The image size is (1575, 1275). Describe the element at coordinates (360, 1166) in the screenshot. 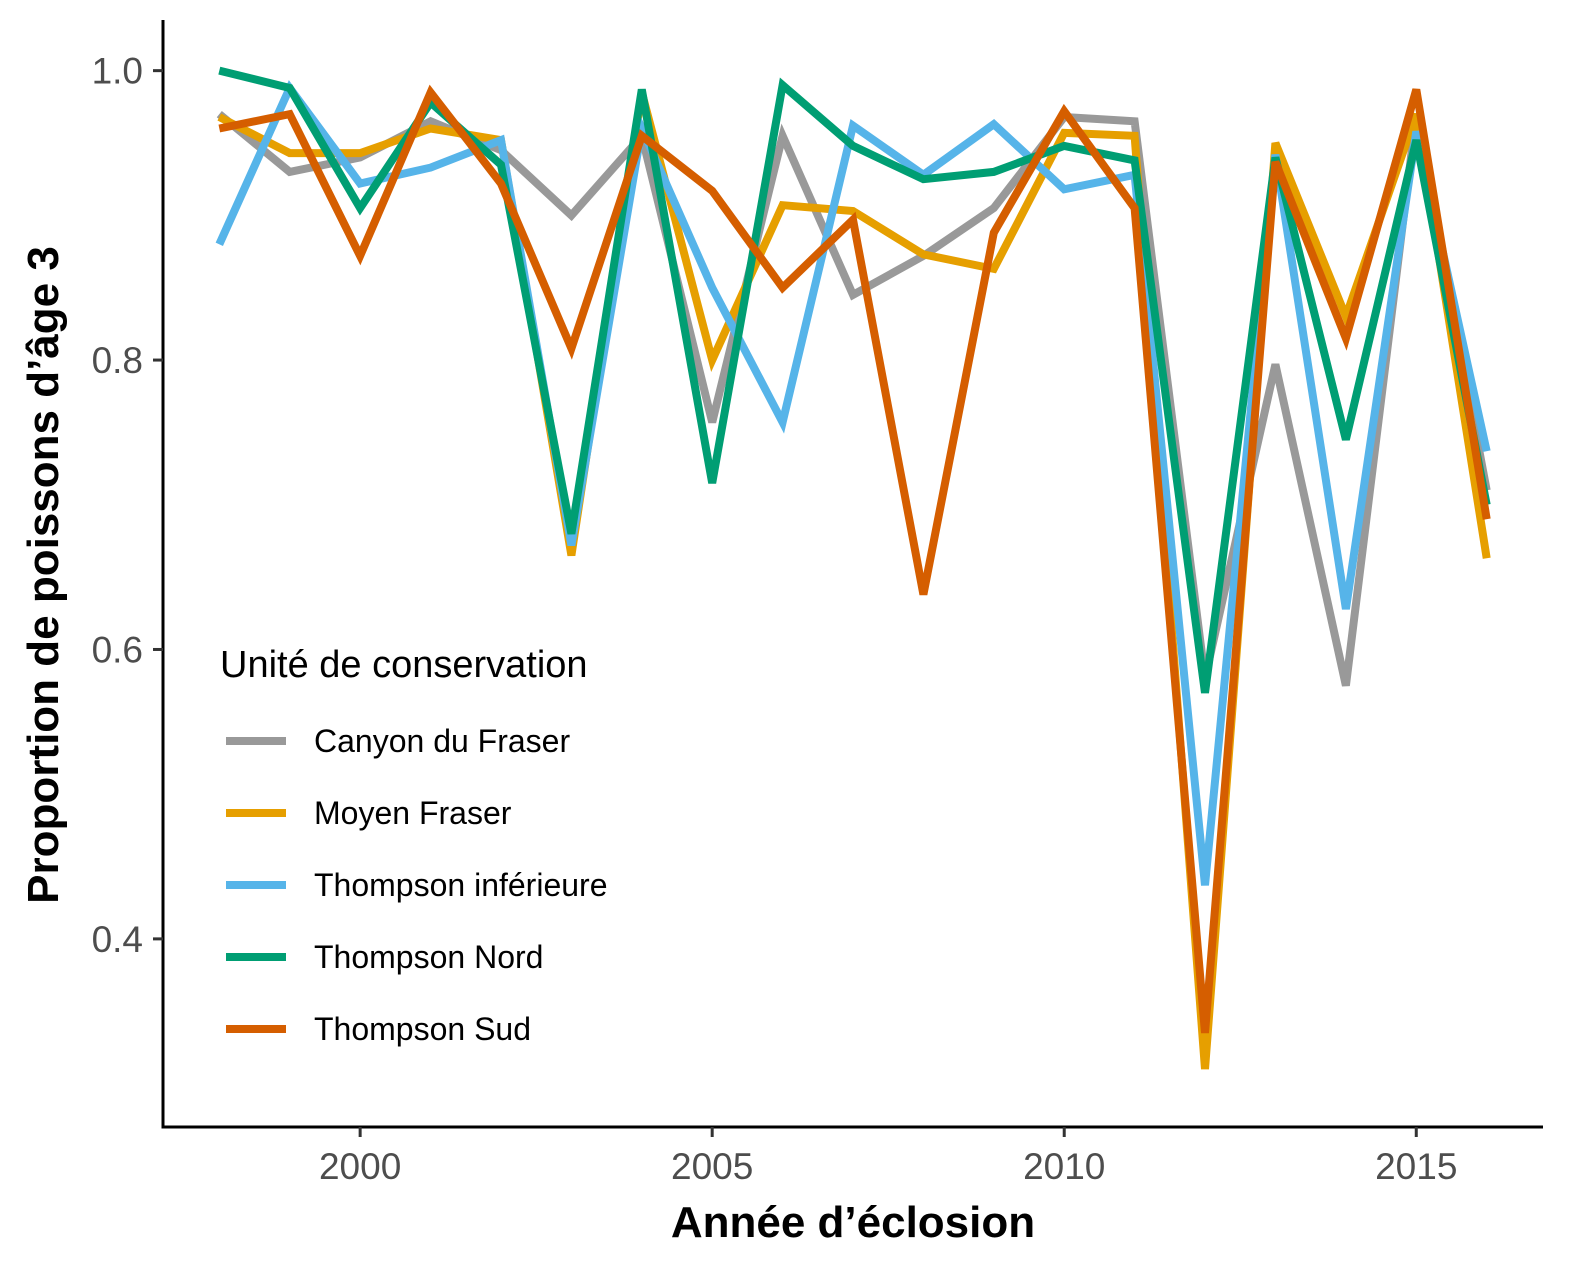

I see `x-tick-label: 2000` at that location.